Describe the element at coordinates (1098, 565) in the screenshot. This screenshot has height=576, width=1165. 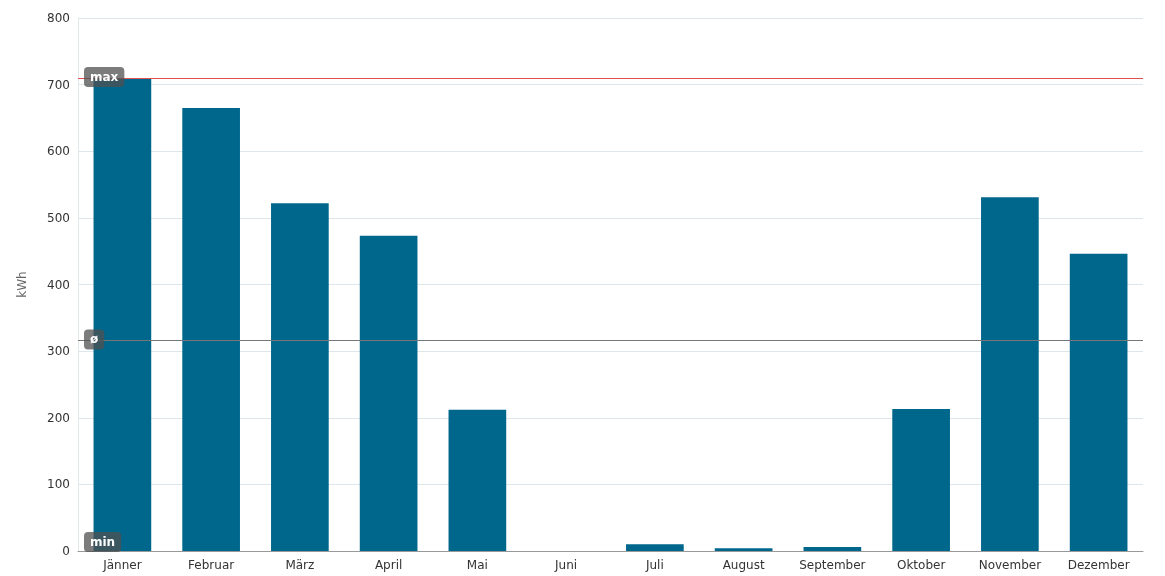
I see `x-tick-label: Dezember` at that location.